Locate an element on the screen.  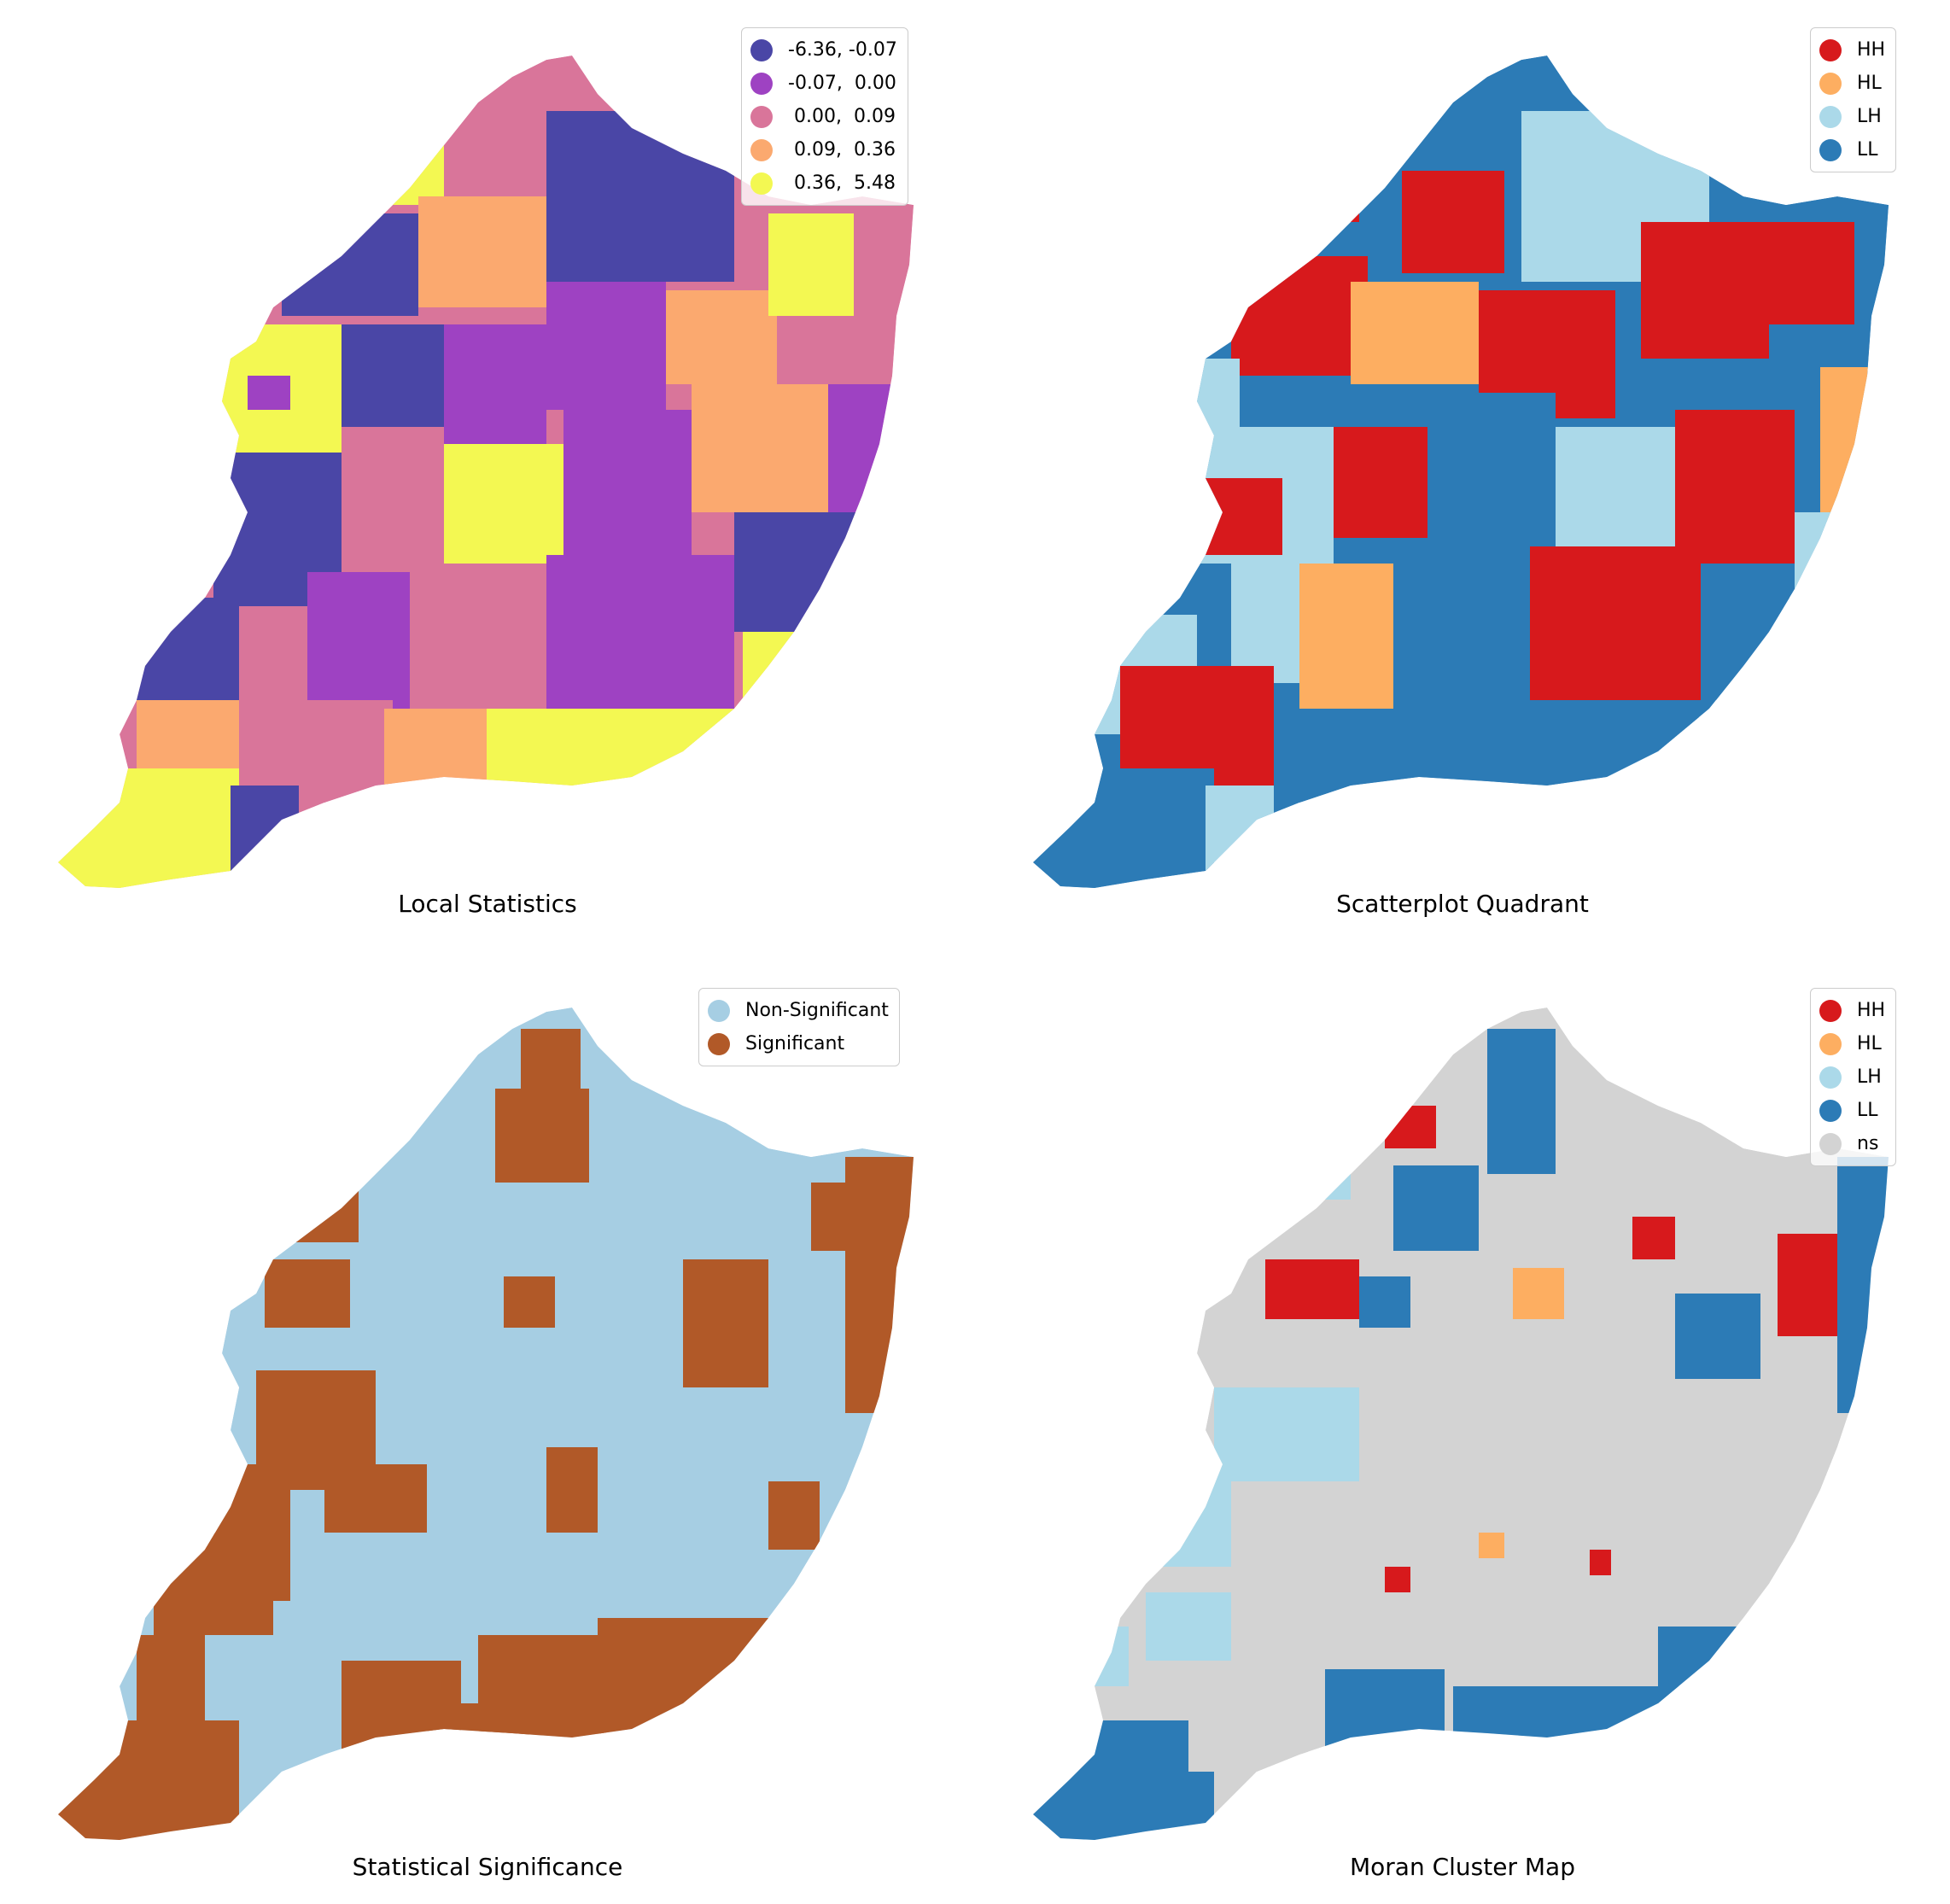
legend-moran-cluster: HH HL LH LL ns is located at coordinates (1853, 1077).